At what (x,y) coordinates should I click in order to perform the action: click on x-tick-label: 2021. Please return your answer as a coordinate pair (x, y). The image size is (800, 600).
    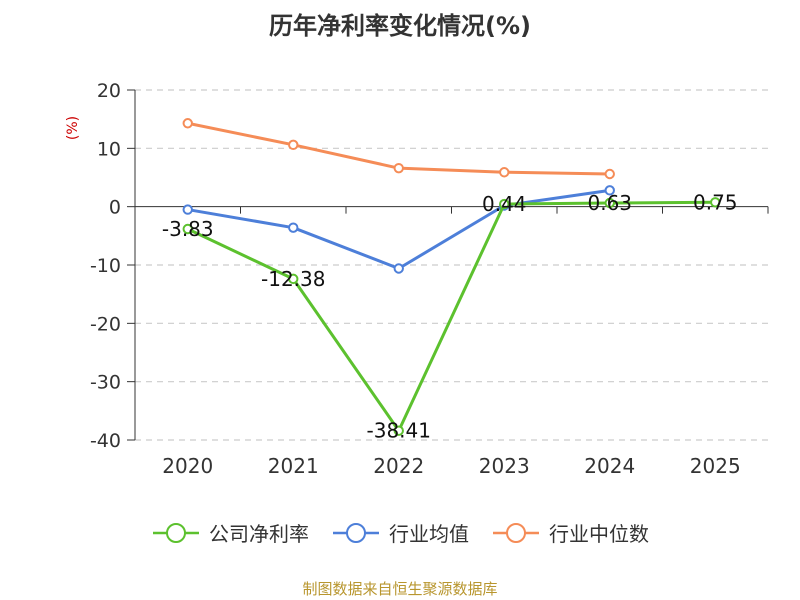
    Looking at the image, I should click on (293, 466).